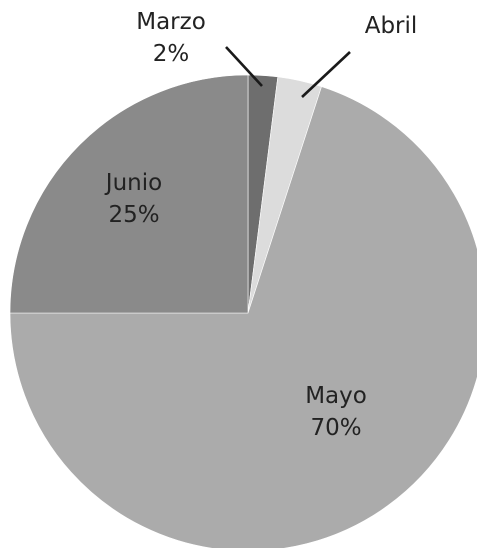 This screenshot has height=548, width=477. I want to click on slice-category-abril: Abril, so click(391, 26).